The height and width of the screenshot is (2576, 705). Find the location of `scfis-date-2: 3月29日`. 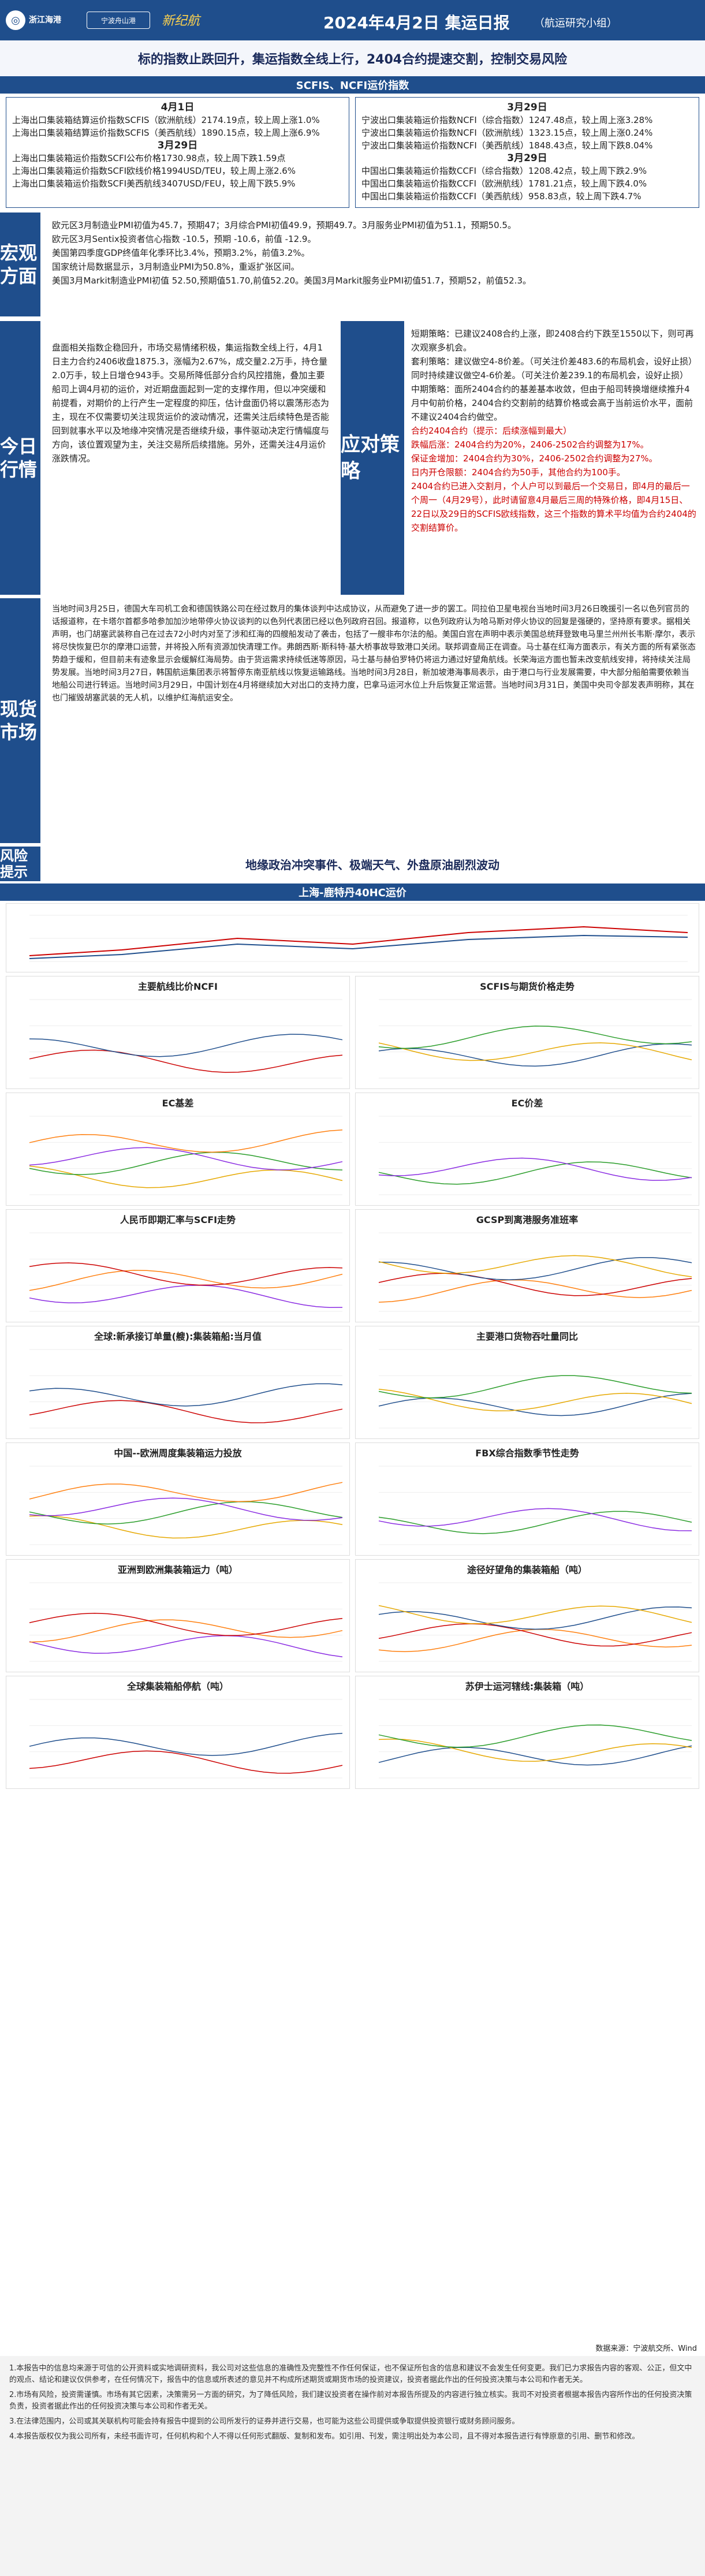

scfis-date-2: 3月29日 is located at coordinates (177, 145).